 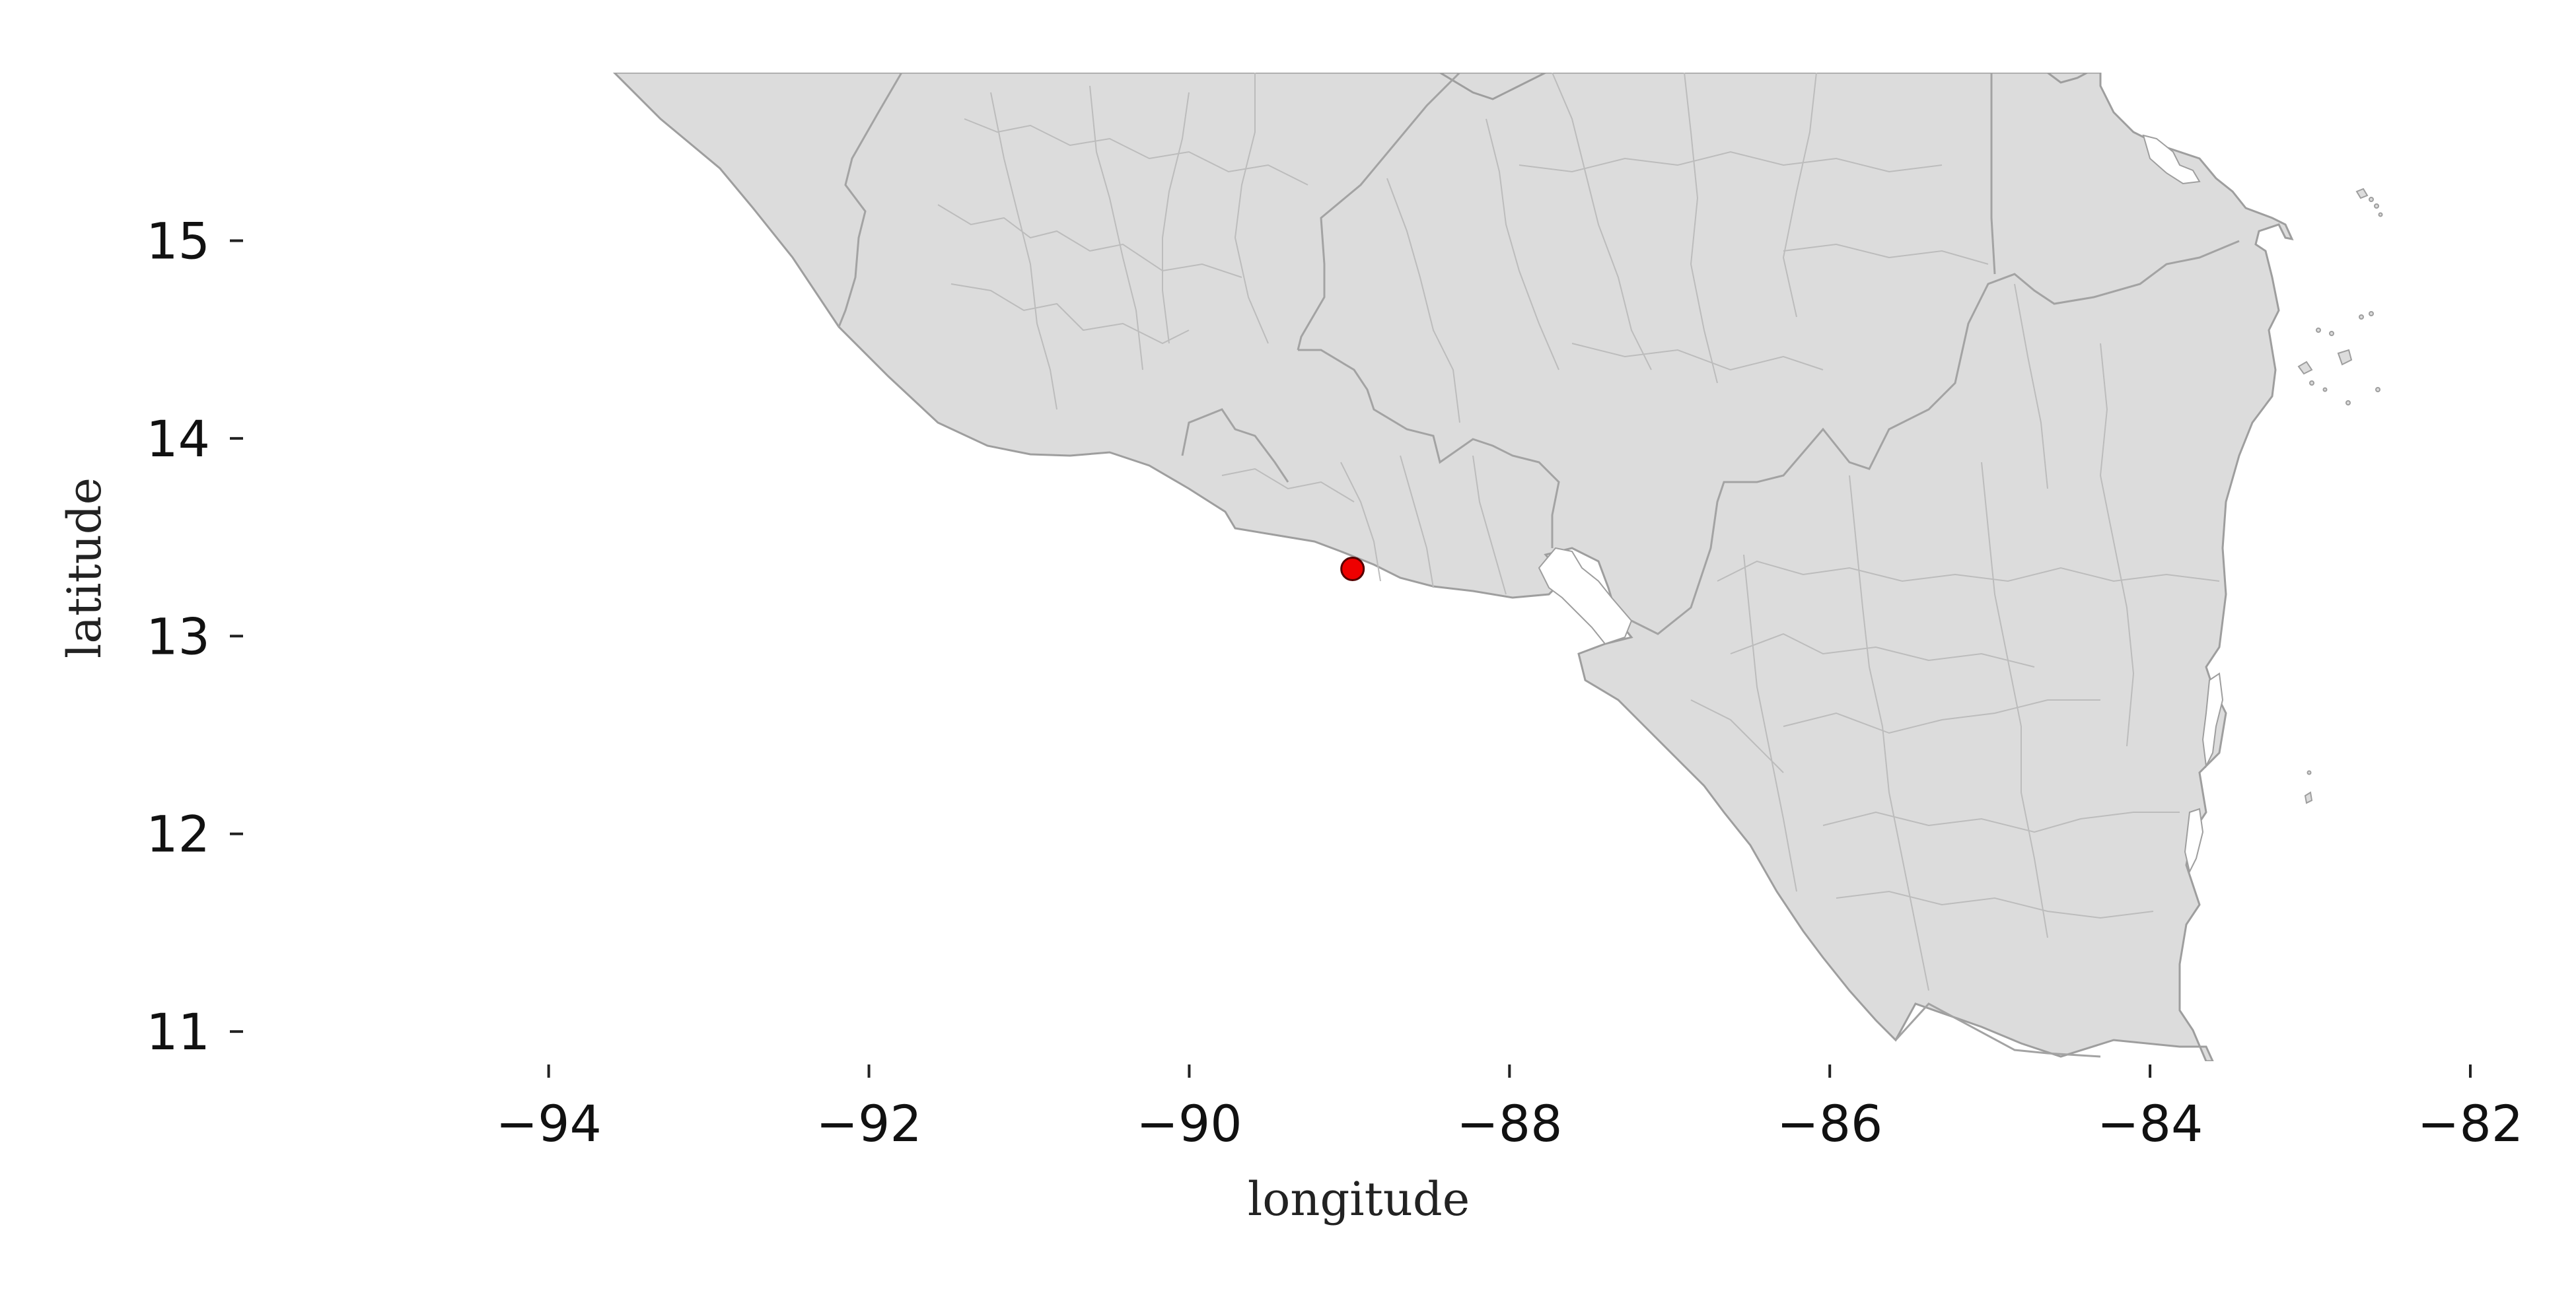 I want to click on border-guatemala-honduras, so click(x=1429, y=448).